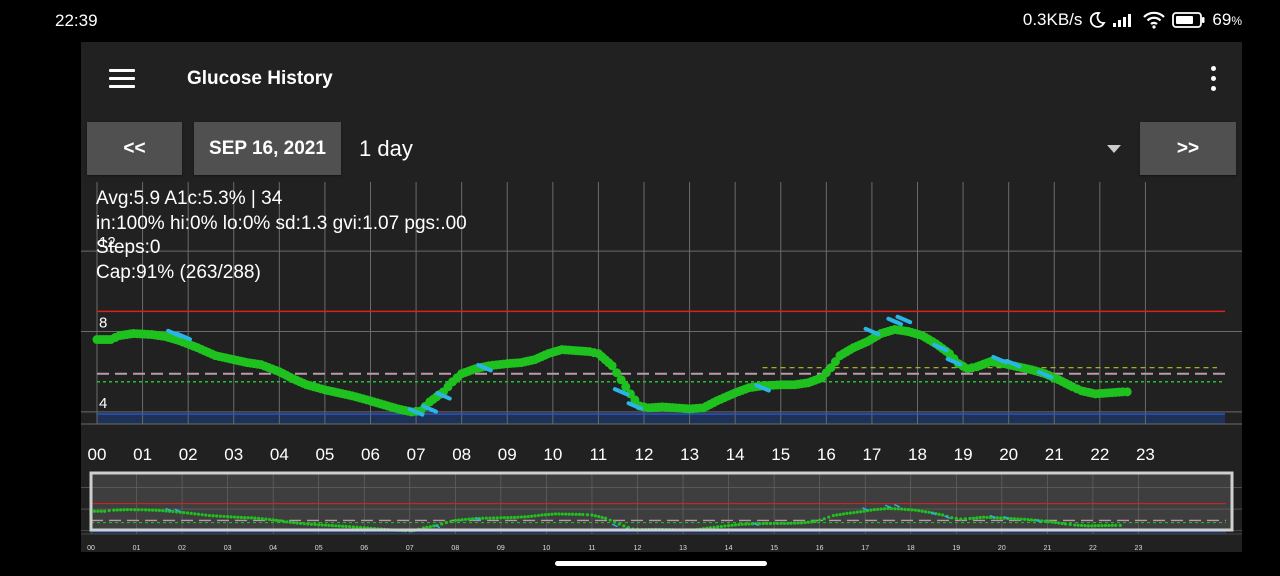  What do you see at coordinates (134, 148) in the screenshot?
I see `previous-day-button: <<` at bounding box center [134, 148].